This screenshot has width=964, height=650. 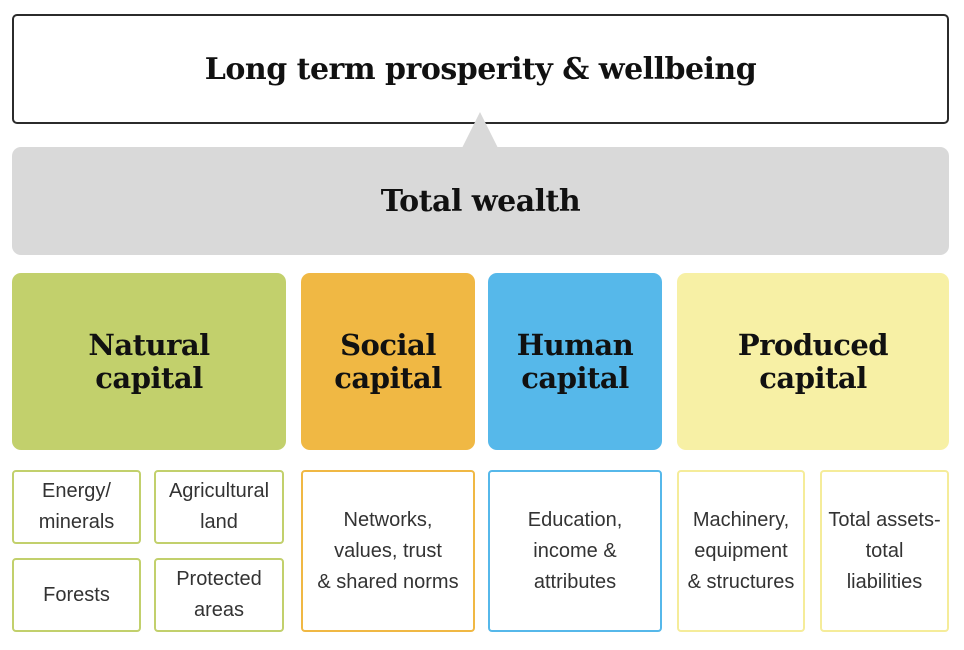 I want to click on social-item-label: Networks, values, trust & shared norms, so click(x=388, y=550).